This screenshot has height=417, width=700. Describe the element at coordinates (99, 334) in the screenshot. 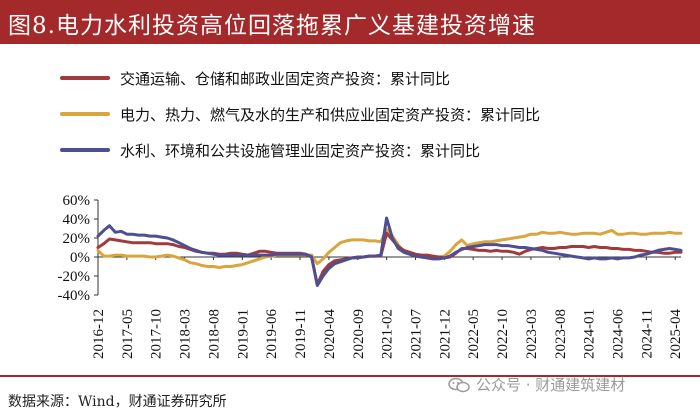

I see `x-tick-label: 2016-12` at that location.